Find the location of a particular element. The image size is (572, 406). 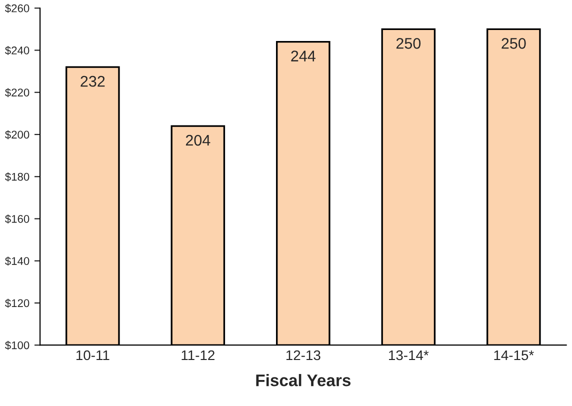

y-tick-label: $220 is located at coordinates (17, 93).